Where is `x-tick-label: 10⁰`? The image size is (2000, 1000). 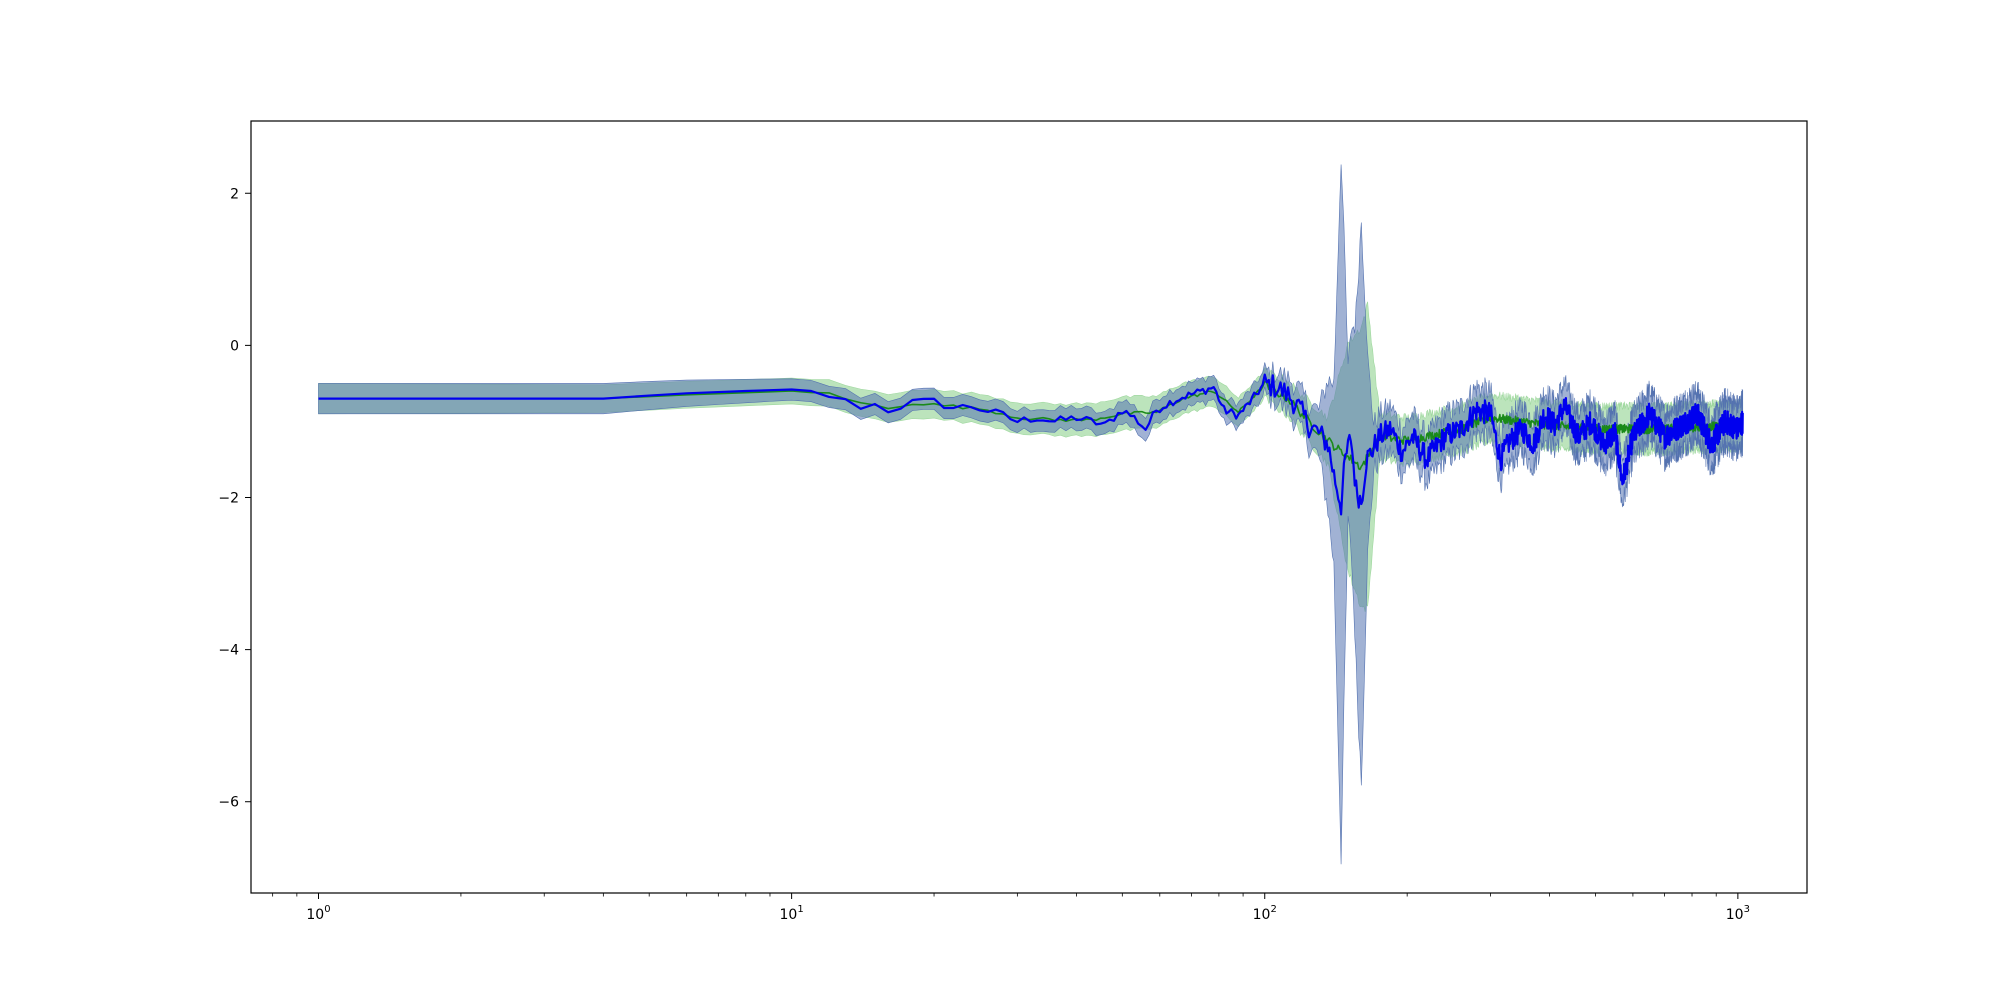
x-tick-label: 10⁰ is located at coordinates (318, 913).